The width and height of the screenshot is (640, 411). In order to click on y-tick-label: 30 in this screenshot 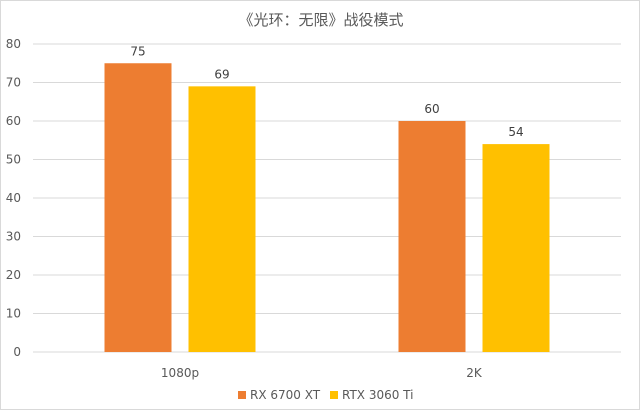, I will do `click(13, 237)`.